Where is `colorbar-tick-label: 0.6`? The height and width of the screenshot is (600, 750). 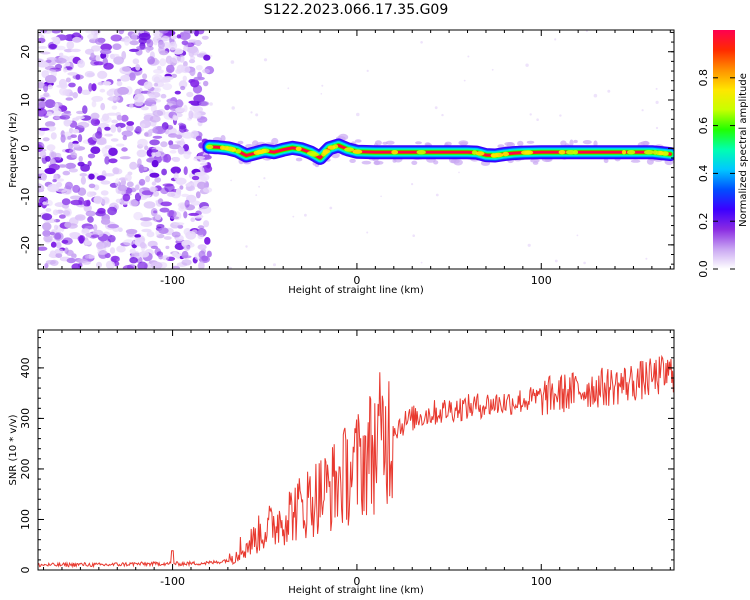
colorbar-tick-label: 0.6 is located at coordinates (703, 126).